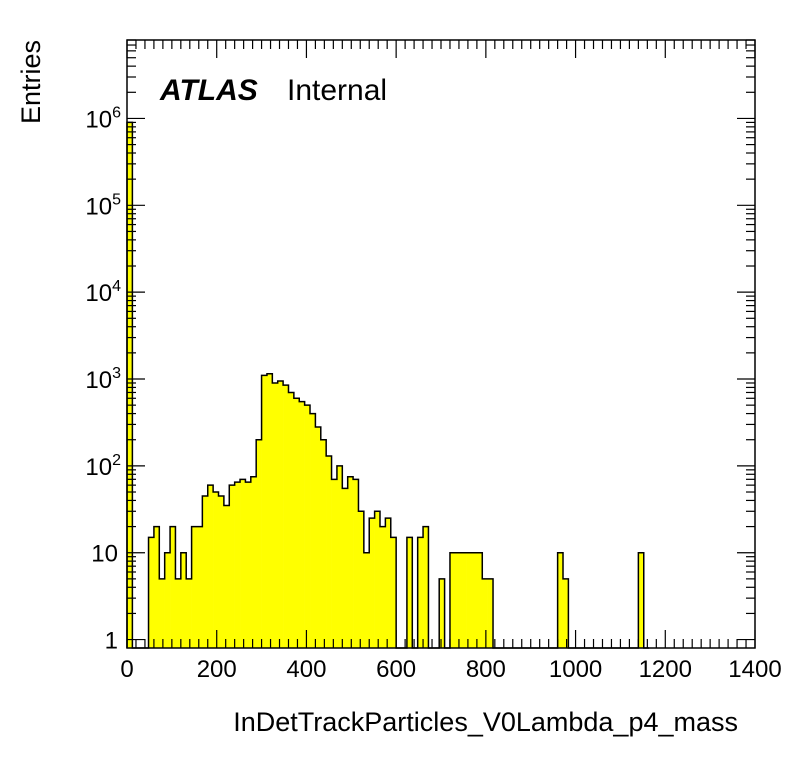  I want to click on x-tick-label: 600, so click(396, 669).